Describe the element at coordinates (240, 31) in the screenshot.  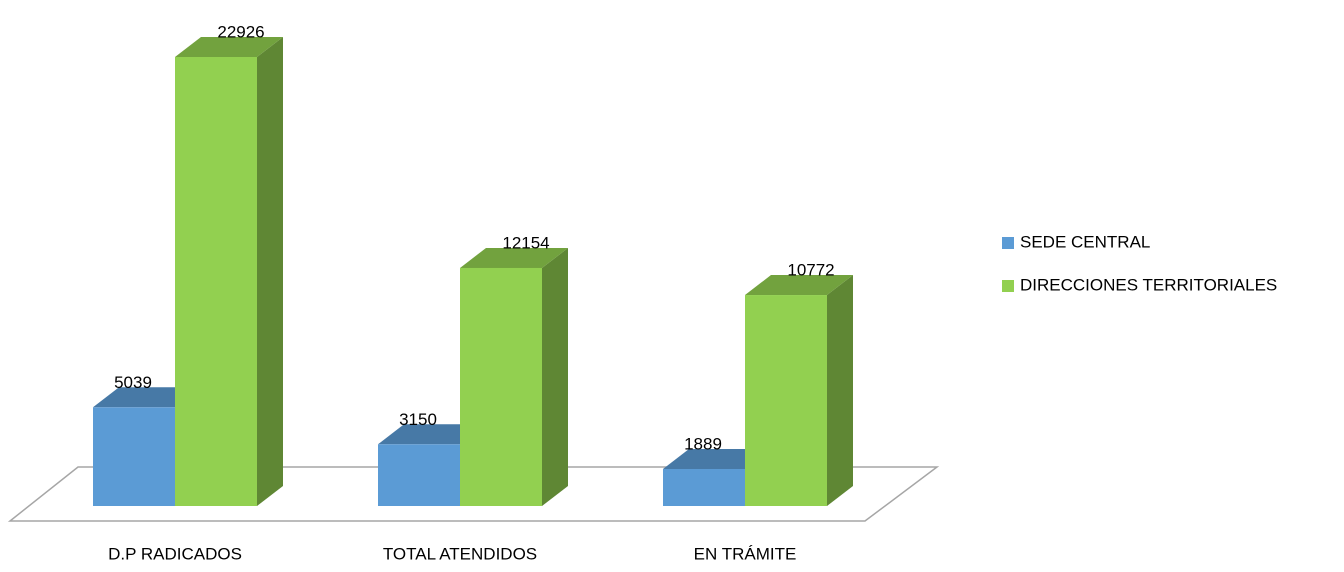
I see `data-label: 22926` at that location.